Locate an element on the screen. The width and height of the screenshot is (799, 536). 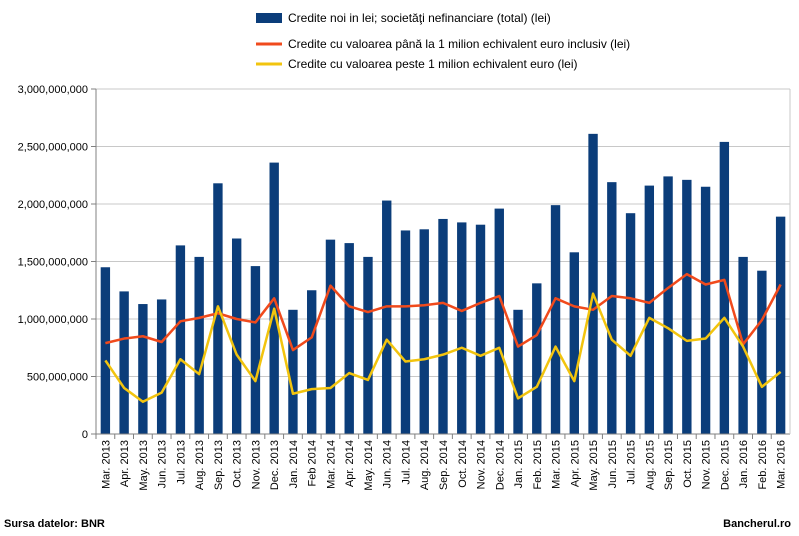
y-tick-label: 0 is located at coordinates (85, 435).